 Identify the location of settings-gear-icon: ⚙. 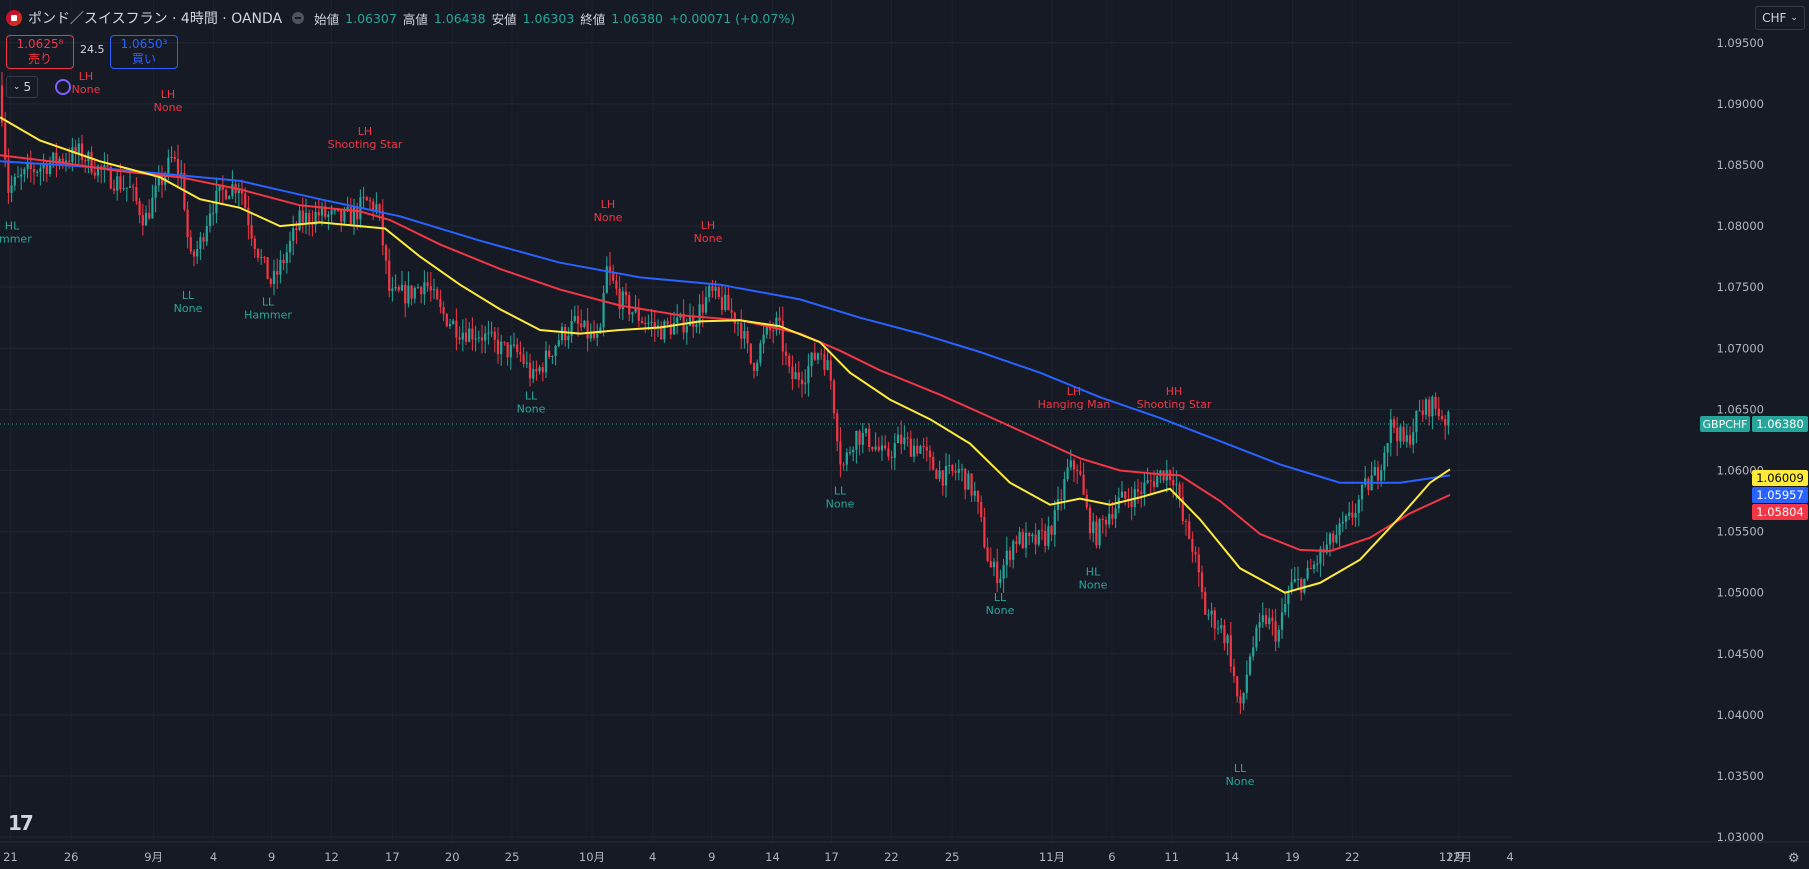
(1794, 858).